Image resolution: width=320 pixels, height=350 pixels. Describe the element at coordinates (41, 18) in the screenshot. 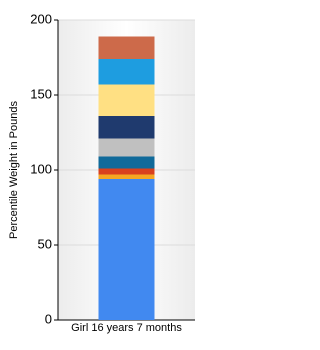

I see `y-tick-label: 200` at that location.